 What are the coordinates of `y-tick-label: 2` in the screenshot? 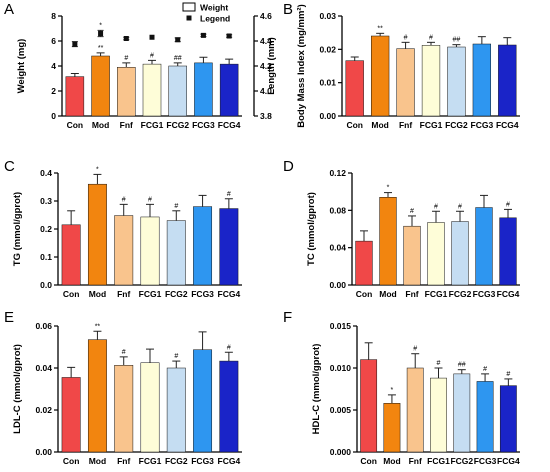 It's located at (53, 91).